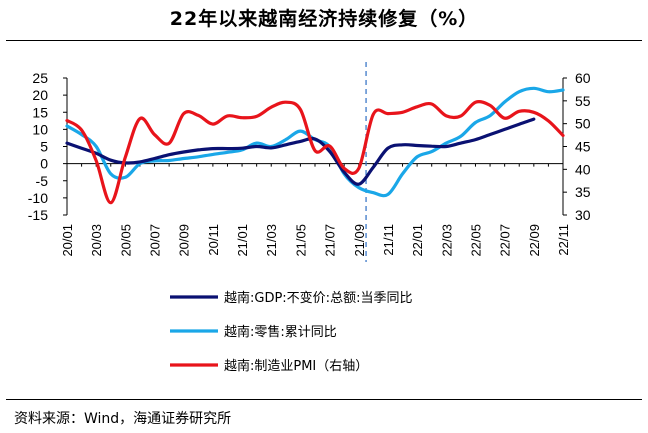 The image size is (648, 433). Describe the element at coordinates (583, 124) in the screenshot. I see `y-right-tick-label: 50` at that location.